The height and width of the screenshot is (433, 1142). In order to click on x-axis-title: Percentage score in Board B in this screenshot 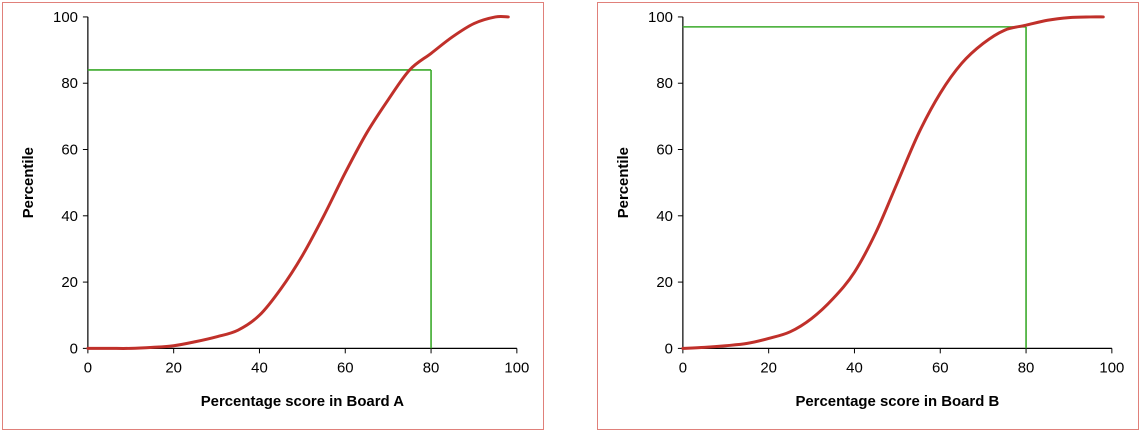, I will do `click(897, 401)`.